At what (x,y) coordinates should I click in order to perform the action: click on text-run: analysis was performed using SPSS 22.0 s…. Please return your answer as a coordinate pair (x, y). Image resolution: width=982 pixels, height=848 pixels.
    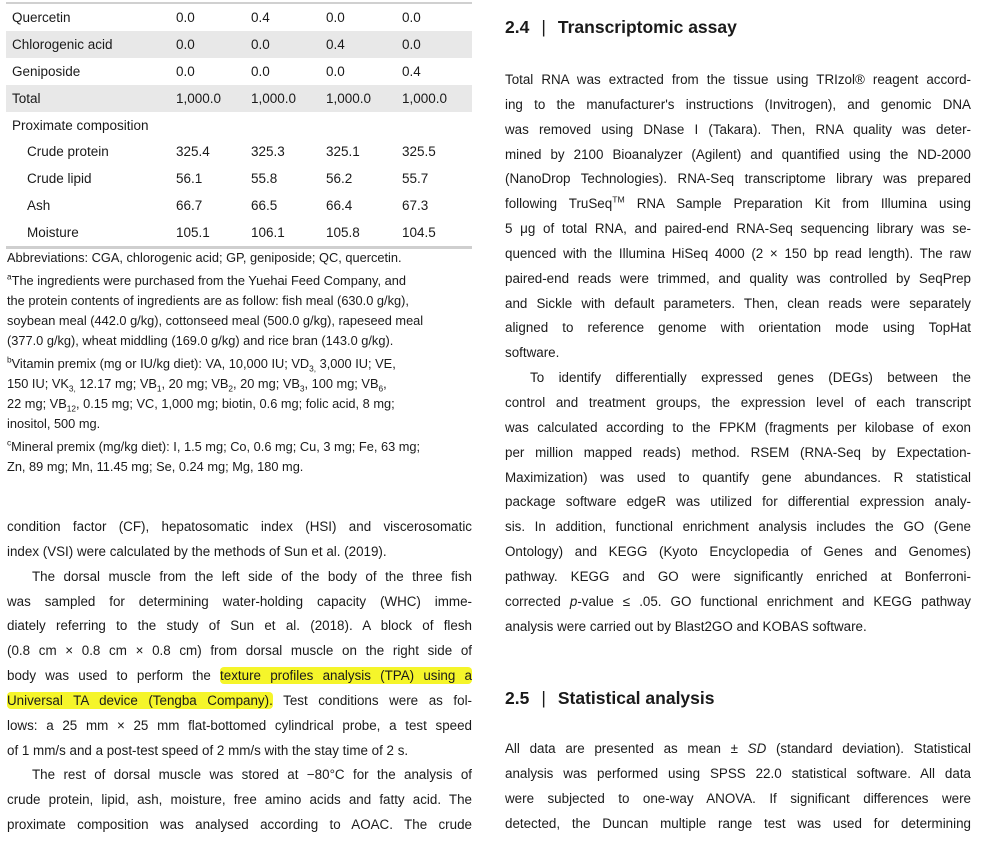
    Looking at the image, I should click on (738, 773).